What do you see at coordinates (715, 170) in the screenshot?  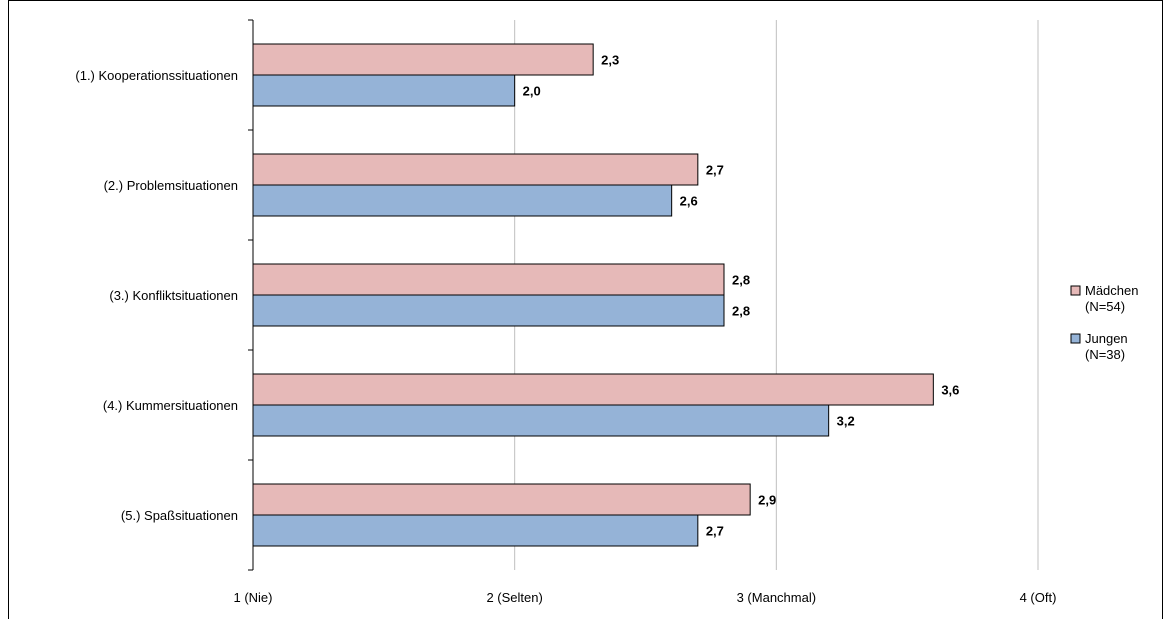 I see `value-label-maedchen-2: 2,7` at bounding box center [715, 170].